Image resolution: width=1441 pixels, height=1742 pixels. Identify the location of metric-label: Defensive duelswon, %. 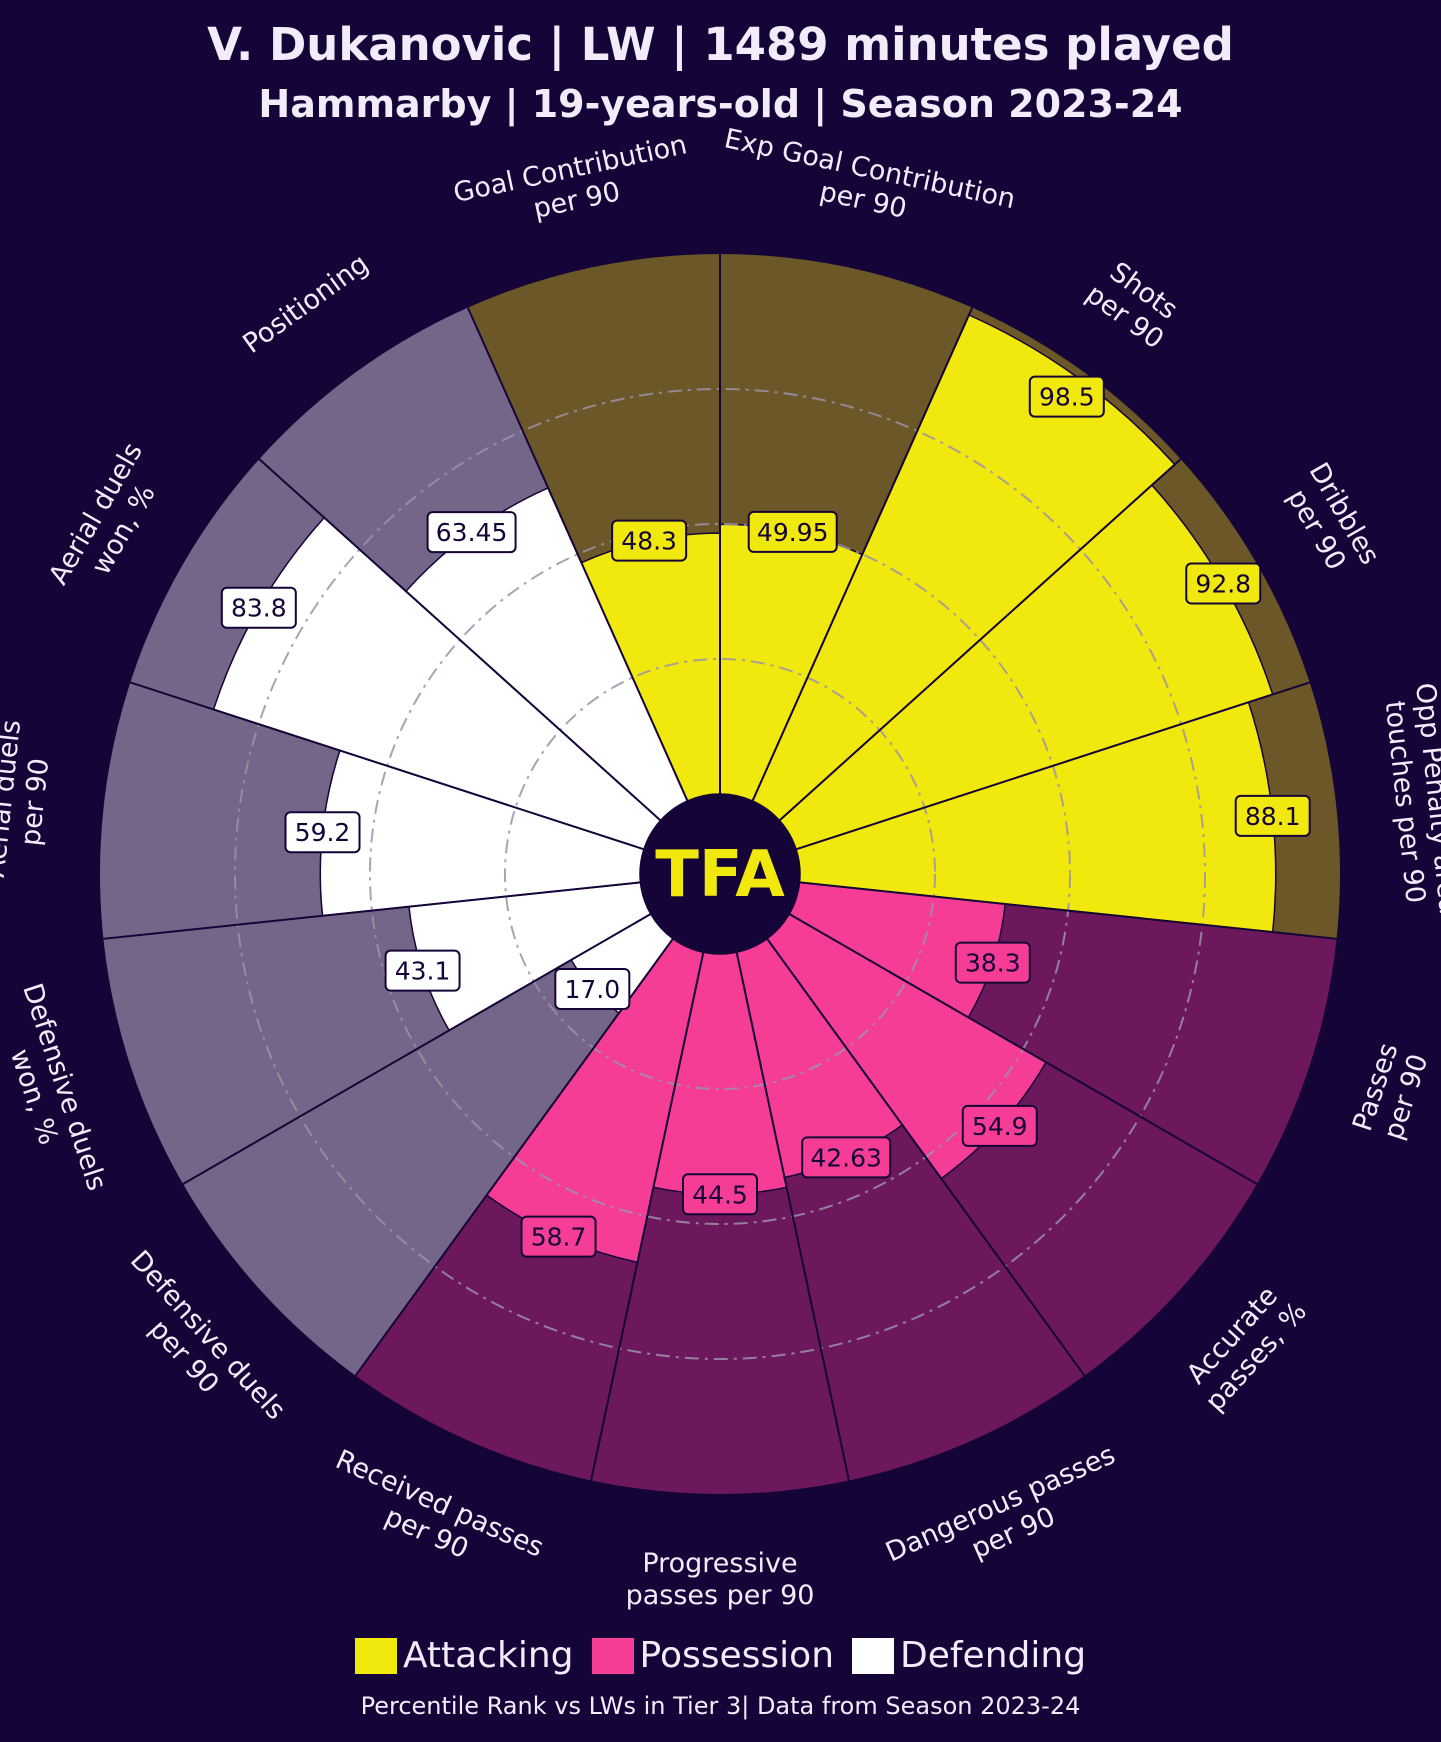
(56, 1092).